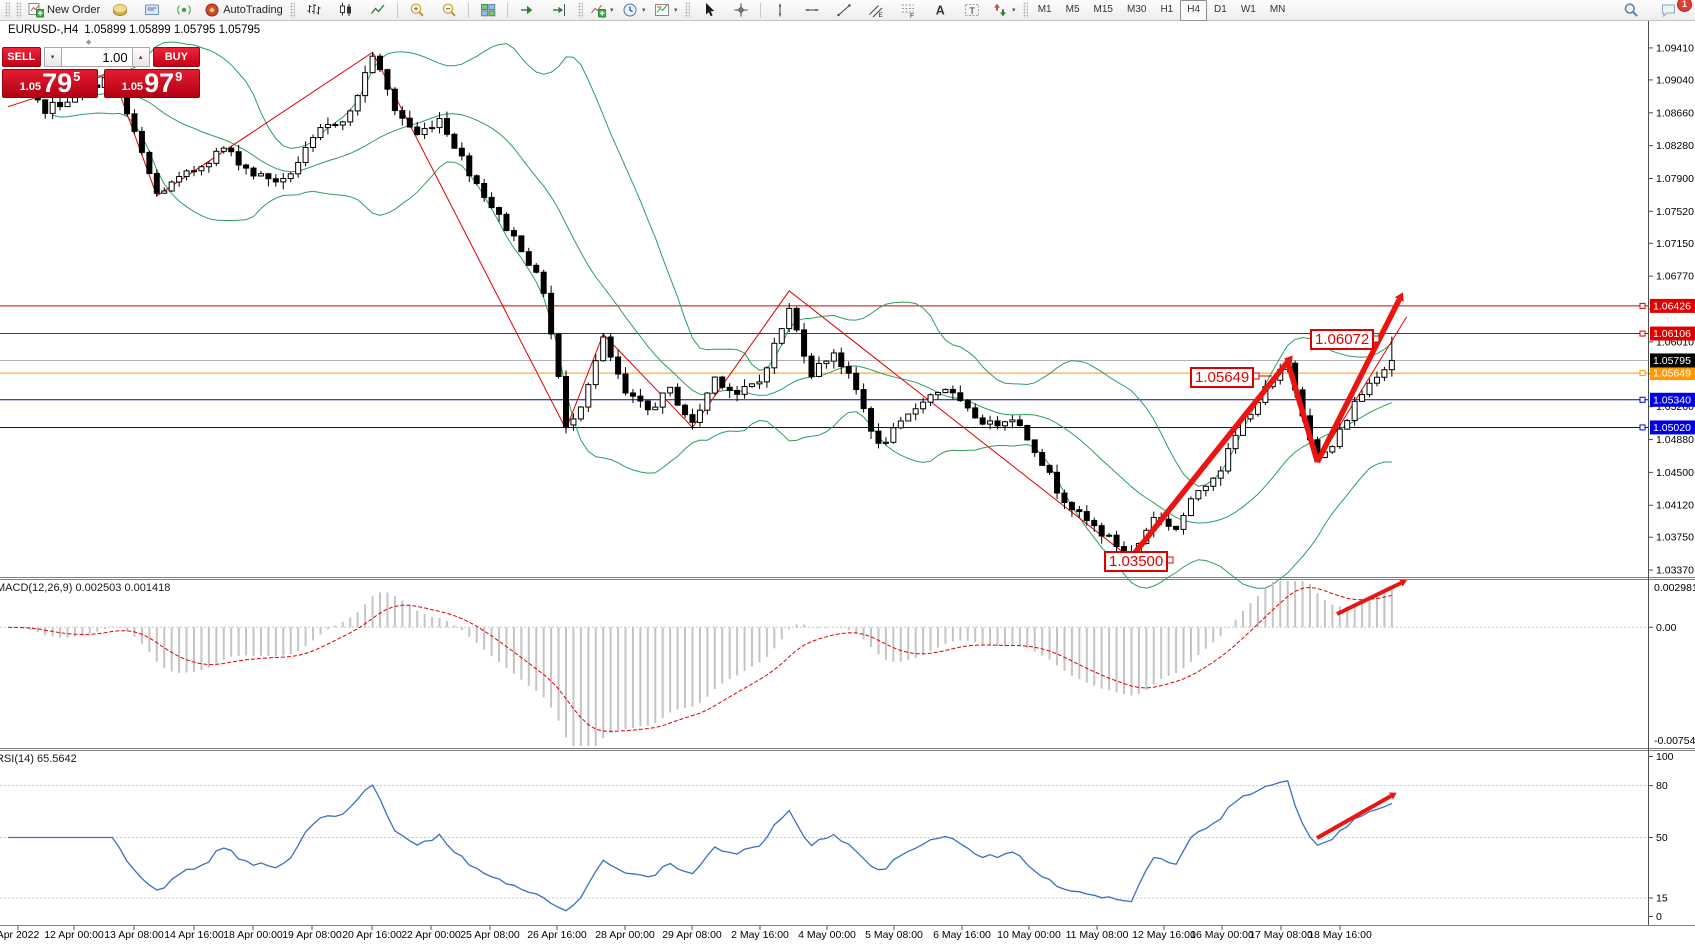 This screenshot has height=946, width=1695. I want to click on price-tick-label: 1.08660, so click(1675, 113).